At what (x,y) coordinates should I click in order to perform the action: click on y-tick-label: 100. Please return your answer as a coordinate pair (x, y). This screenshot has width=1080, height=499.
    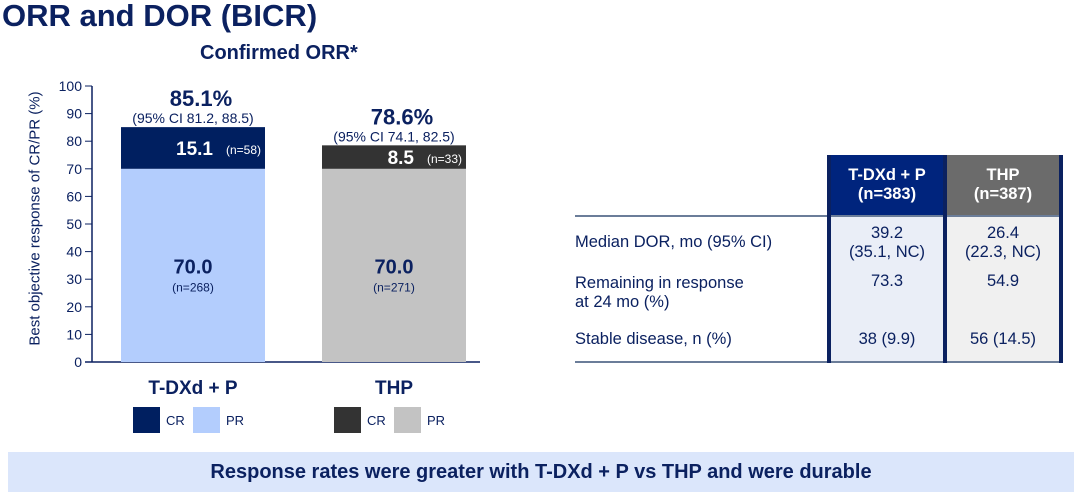
    Looking at the image, I should click on (71, 86).